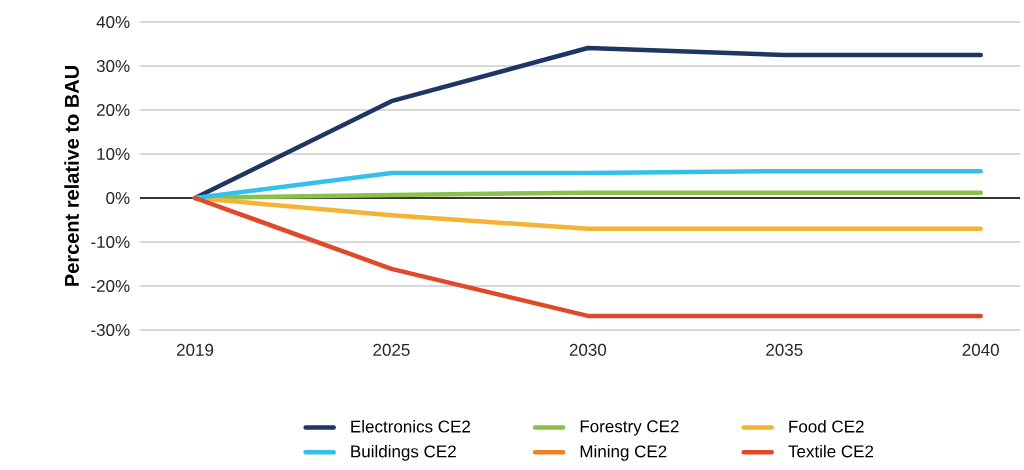 Image resolution: width=1024 pixels, height=470 pixels. I want to click on x-tick-label: 2025, so click(391, 349).